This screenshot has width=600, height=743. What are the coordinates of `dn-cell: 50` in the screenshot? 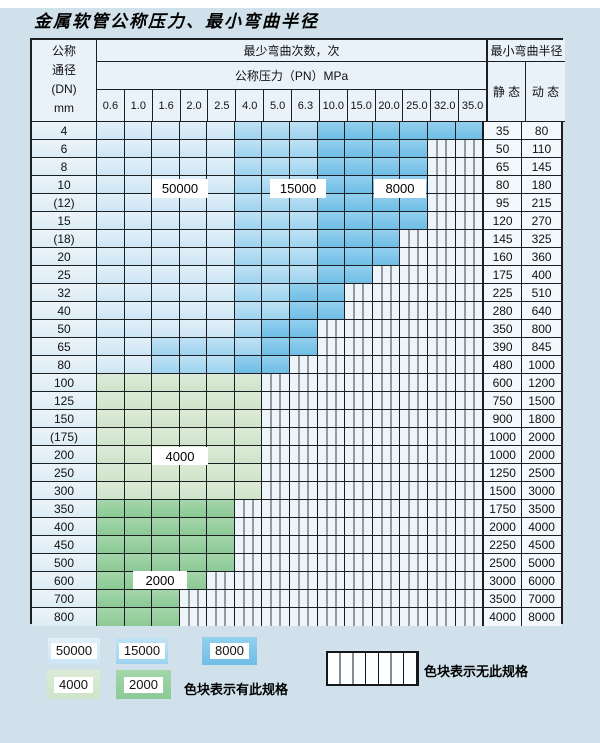 It's located at (64, 329).